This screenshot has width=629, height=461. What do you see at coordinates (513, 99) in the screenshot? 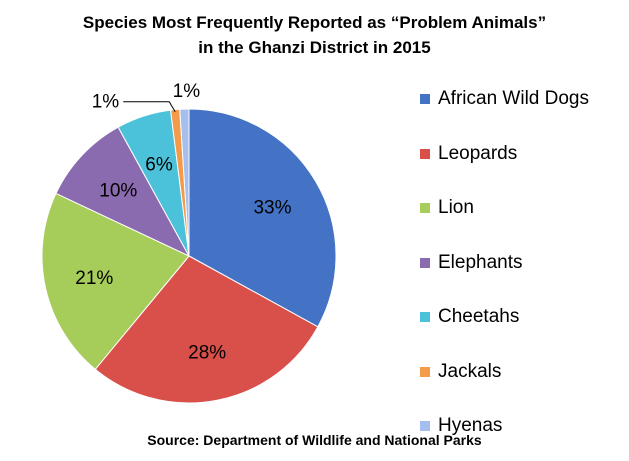
I see `legend-label-african-wild-dogs: African Wild Dogs` at bounding box center [513, 99].